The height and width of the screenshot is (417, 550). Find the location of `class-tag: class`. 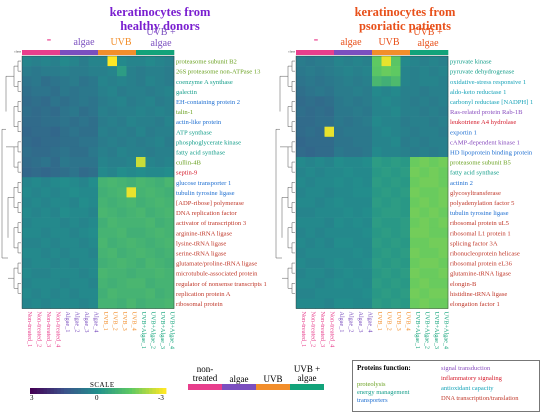

class-tag: class is located at coordinates (291, 52).